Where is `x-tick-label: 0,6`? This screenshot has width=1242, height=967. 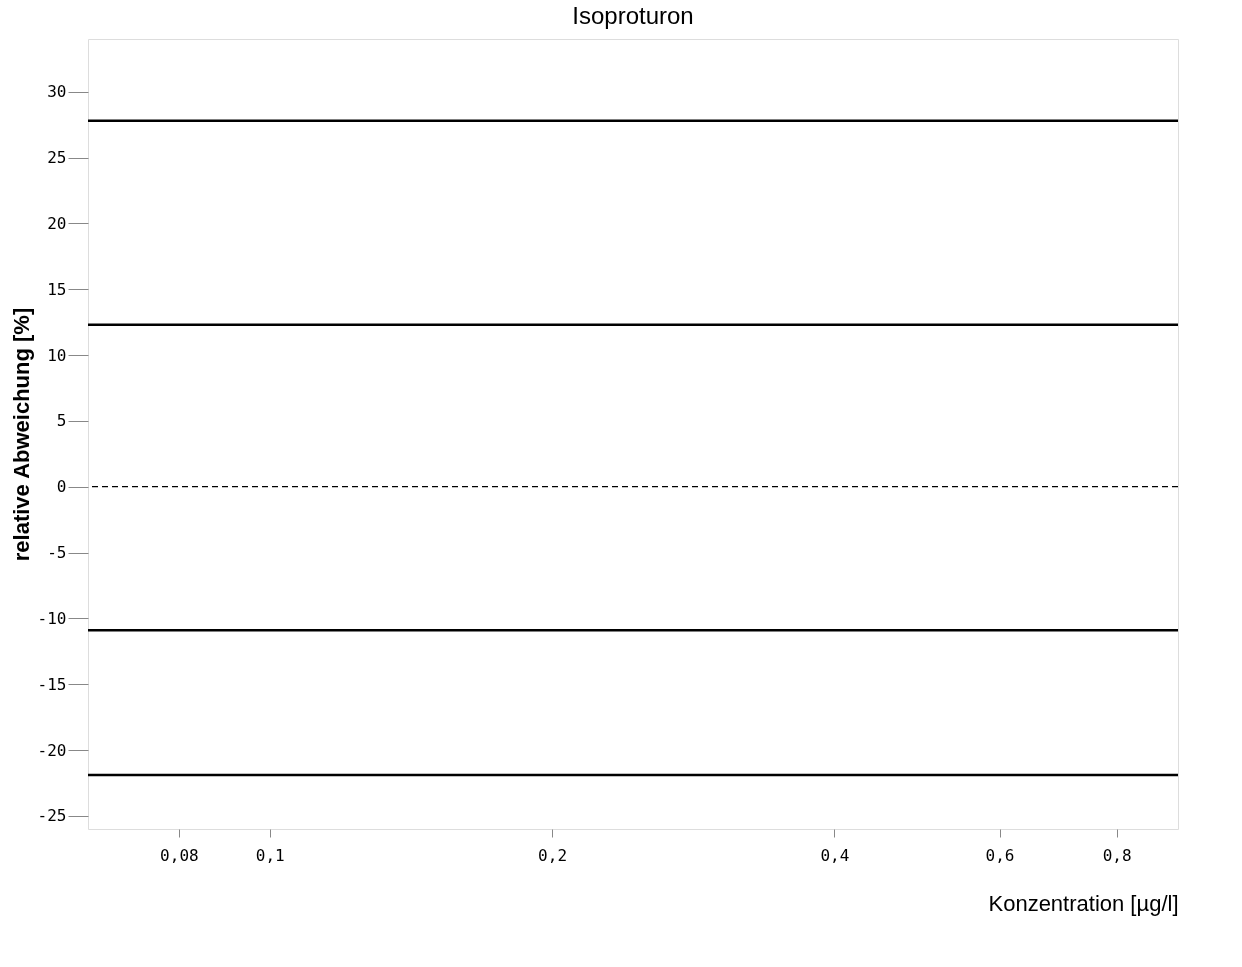 x-tick-label: 0,6 is located at coordinates (1000, 855).